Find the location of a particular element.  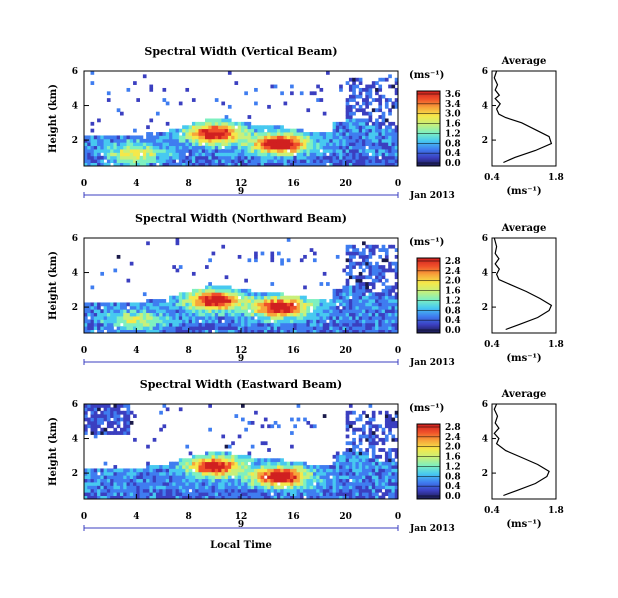

x-tick-label: 0 is located at coordinates (398, 351).